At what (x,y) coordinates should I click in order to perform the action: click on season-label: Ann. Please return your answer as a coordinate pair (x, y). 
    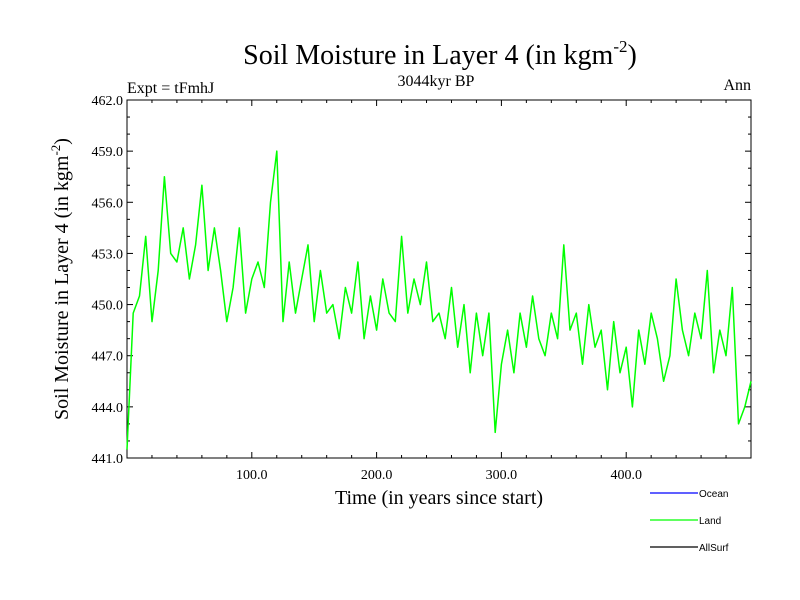
    Looking at the image, I should click on (737, 85).